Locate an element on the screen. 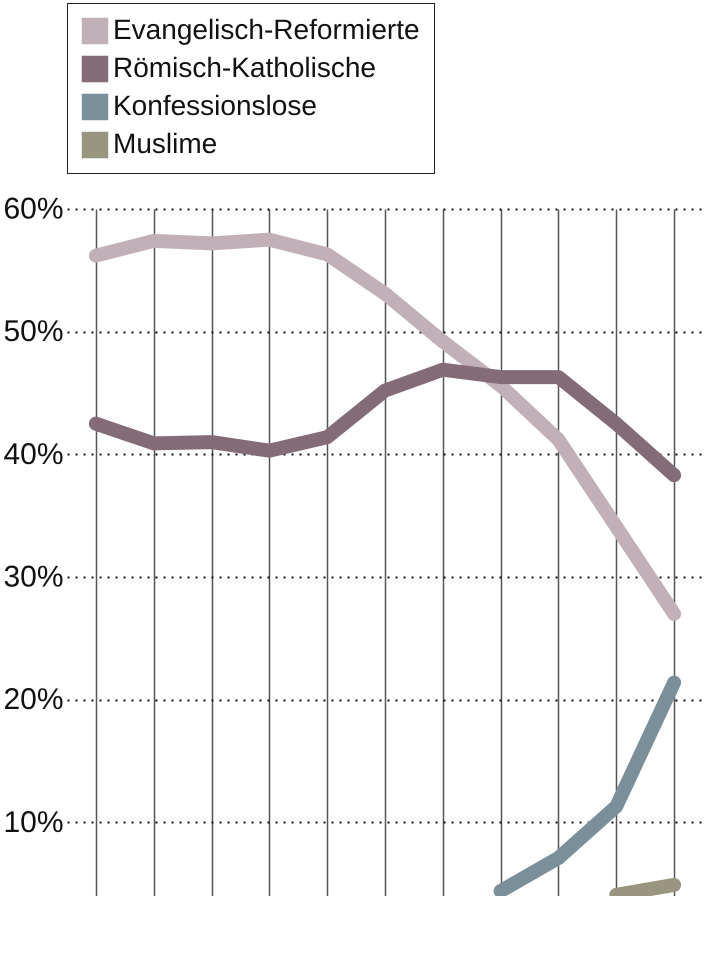 Image resolution: width=720 pixels, height=960 pixels. legend-label: Römisch-Katholische is located at coordinates (244, 67).